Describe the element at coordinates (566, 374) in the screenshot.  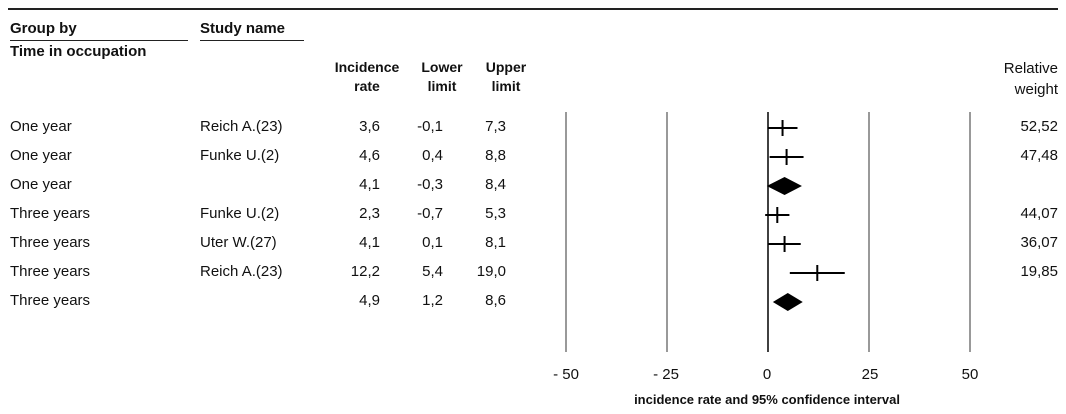
I see `x-tick-label: - 50` at that location.